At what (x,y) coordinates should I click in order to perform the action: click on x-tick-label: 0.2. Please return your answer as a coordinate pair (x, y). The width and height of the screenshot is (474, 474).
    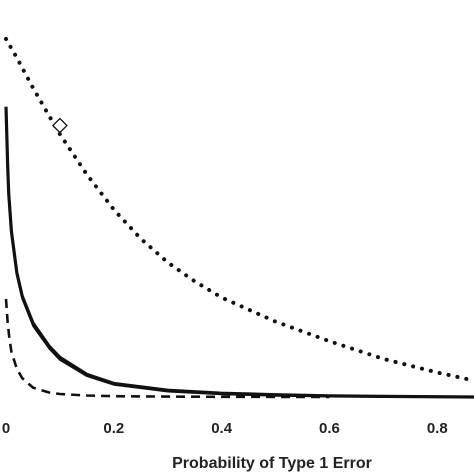
    Looking at the image, I should click on (113, 428).